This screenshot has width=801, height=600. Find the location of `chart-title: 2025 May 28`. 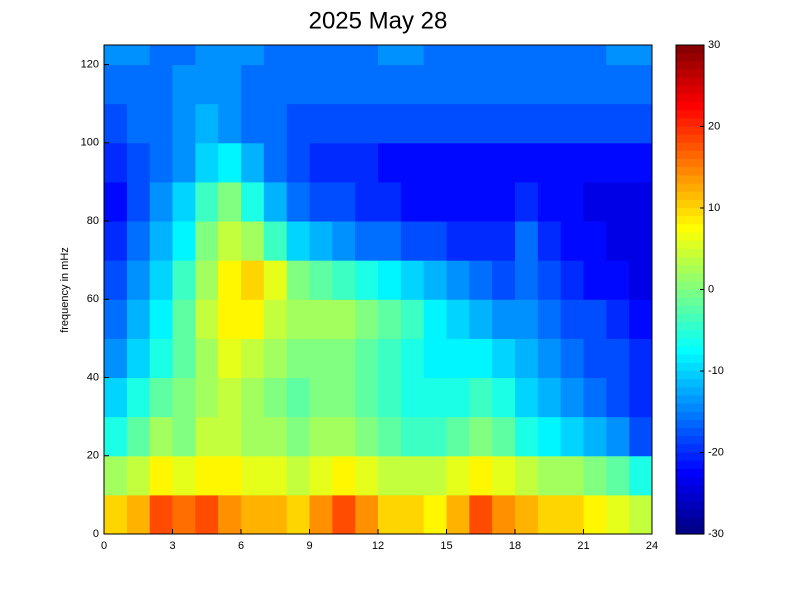

chart-title: 2025 May 28 is located at coordinates (378, 20).